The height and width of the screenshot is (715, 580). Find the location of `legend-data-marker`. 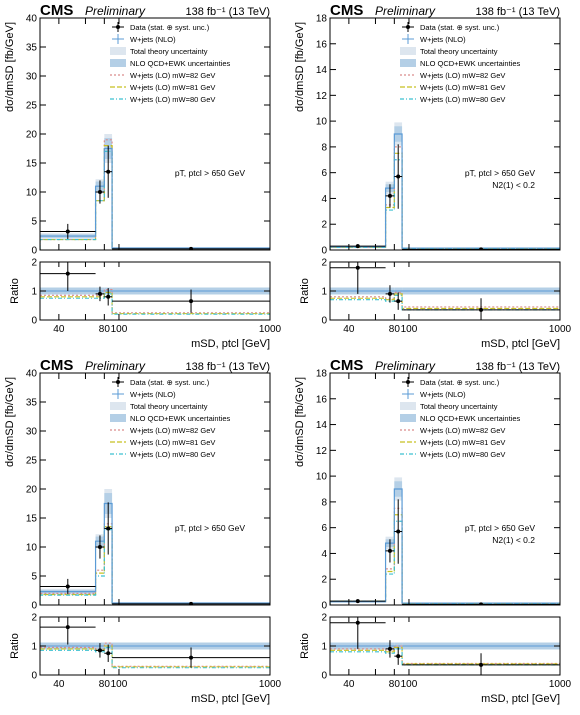

legend-data-marker is located at coordinates (118, 27).